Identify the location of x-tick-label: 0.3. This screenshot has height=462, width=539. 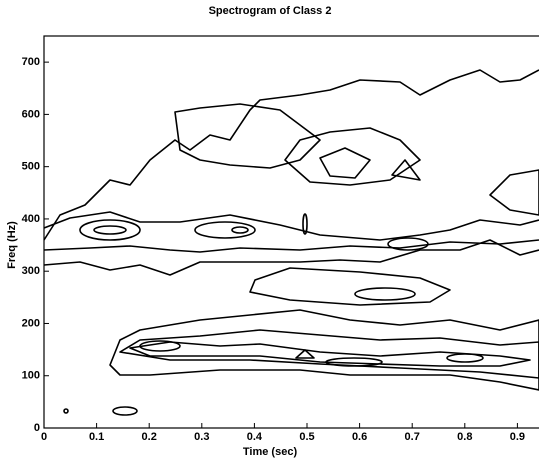
(201, 437).